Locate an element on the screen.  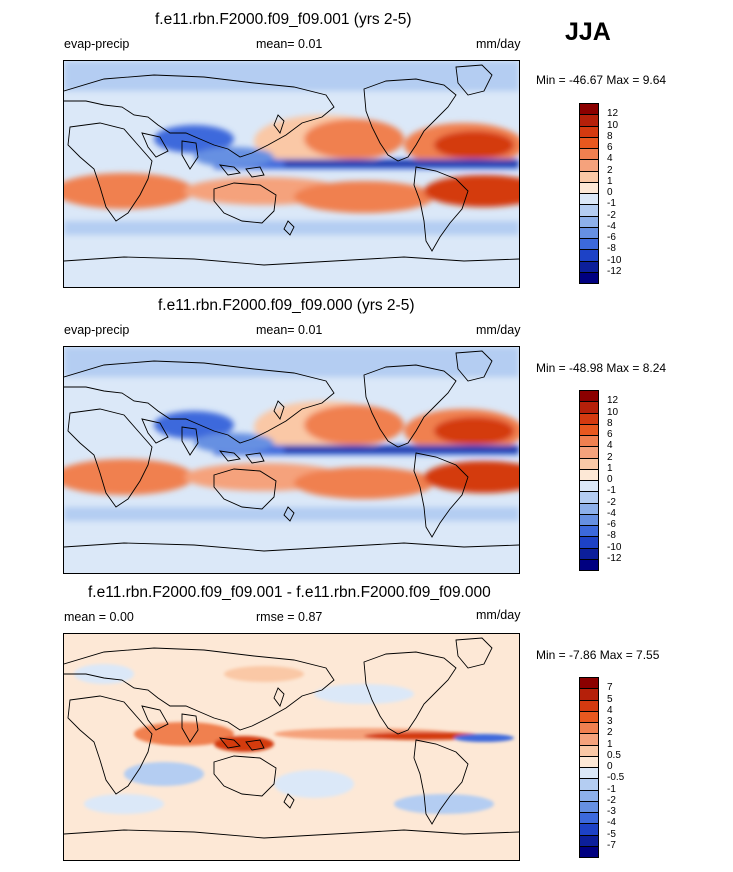
panel-2-colorbar: 12 10 8 6 4 2 1 0 -1 -2 -4 -6 -8 -10 -12 is located at coordinates (600, 480).